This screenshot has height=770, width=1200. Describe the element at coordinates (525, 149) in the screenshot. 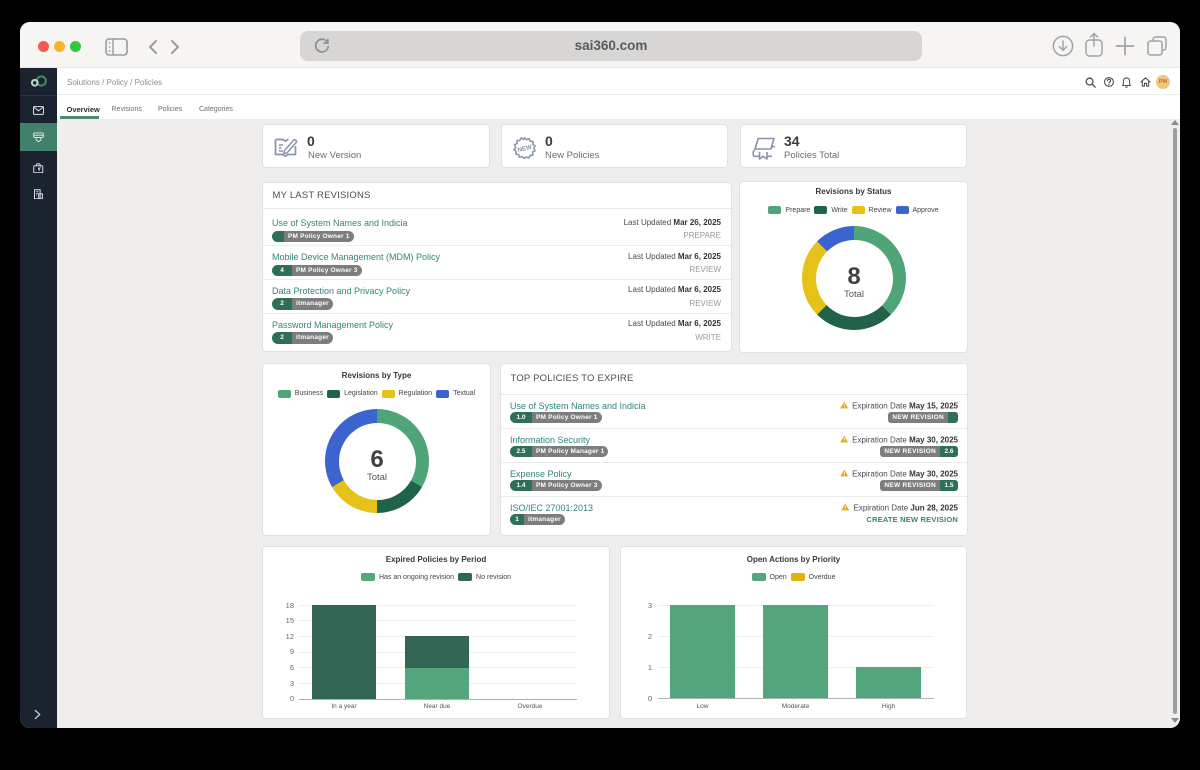

I see `svg-text: NEW` at that location.